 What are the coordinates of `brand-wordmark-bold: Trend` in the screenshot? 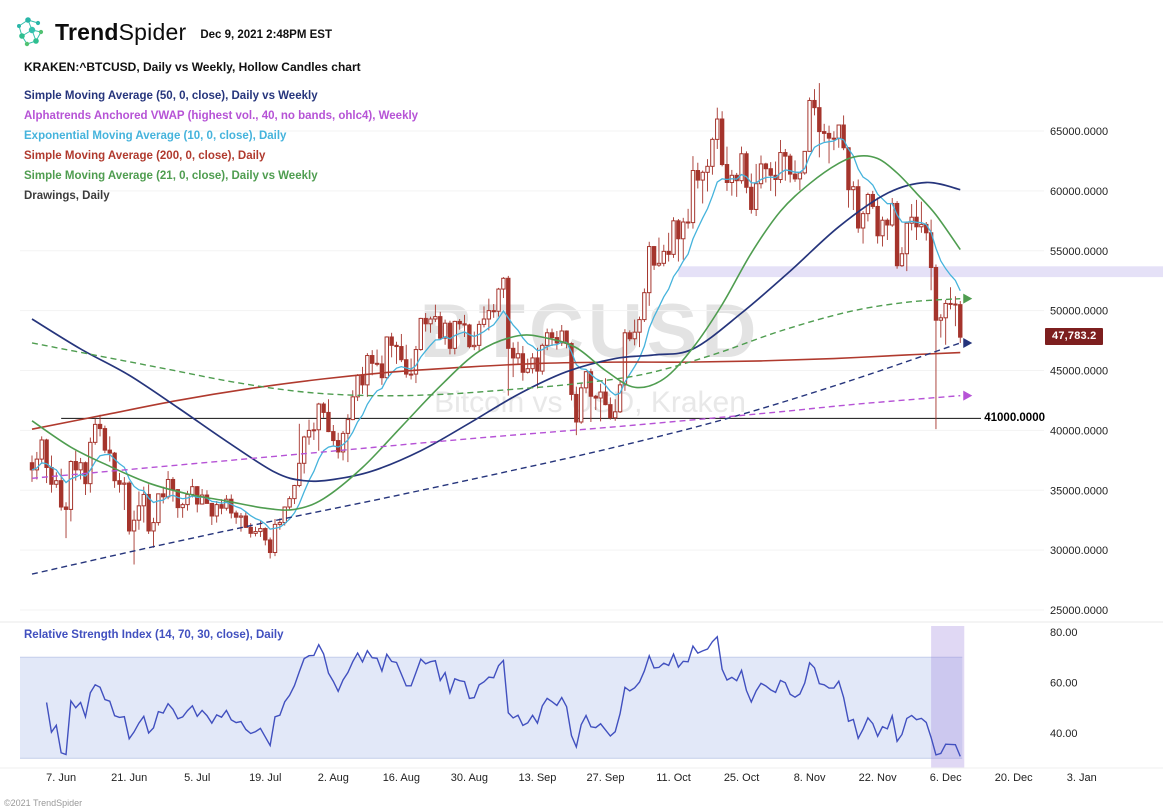 It's located at (87, 31).